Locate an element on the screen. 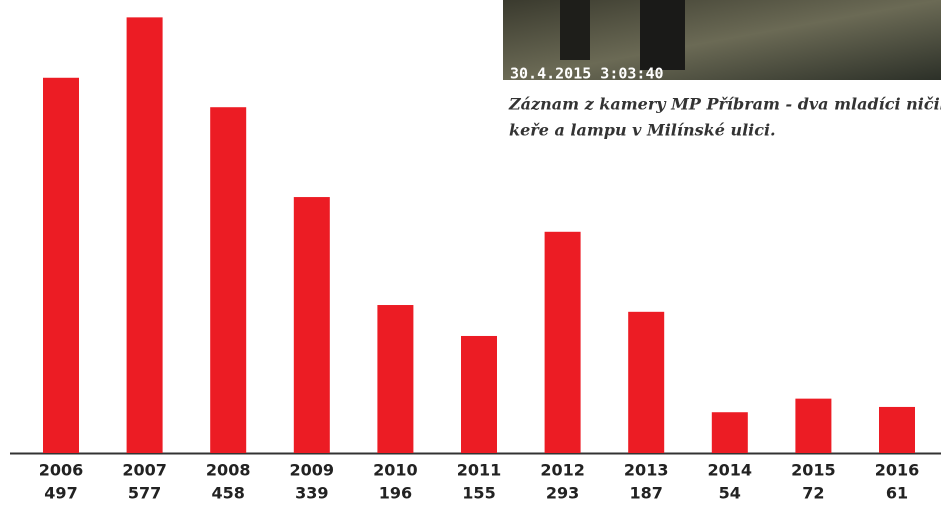  x-tick-label: 2015 is located at coordinates (813, 470).